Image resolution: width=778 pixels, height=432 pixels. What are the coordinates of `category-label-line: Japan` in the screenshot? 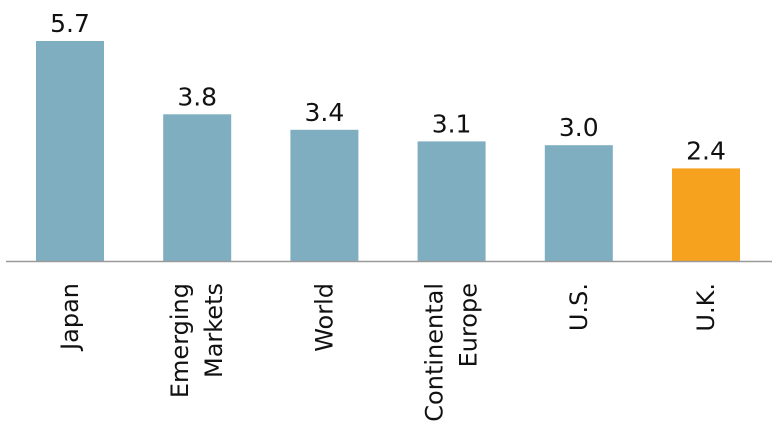 It's located at (70, 317).